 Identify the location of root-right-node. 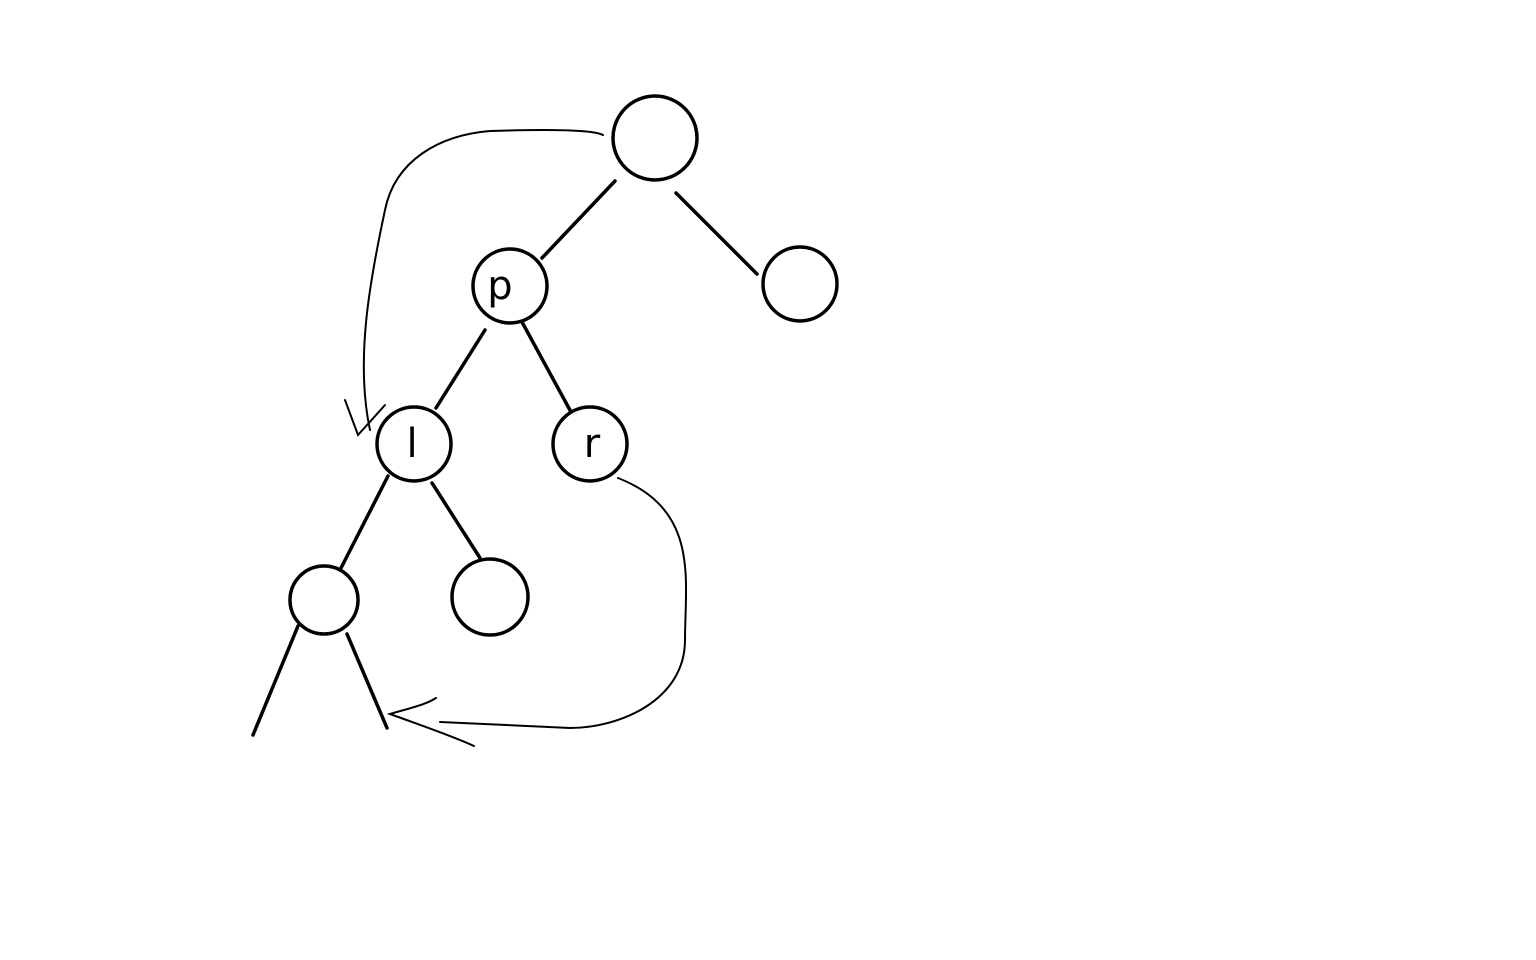
(800, 284).